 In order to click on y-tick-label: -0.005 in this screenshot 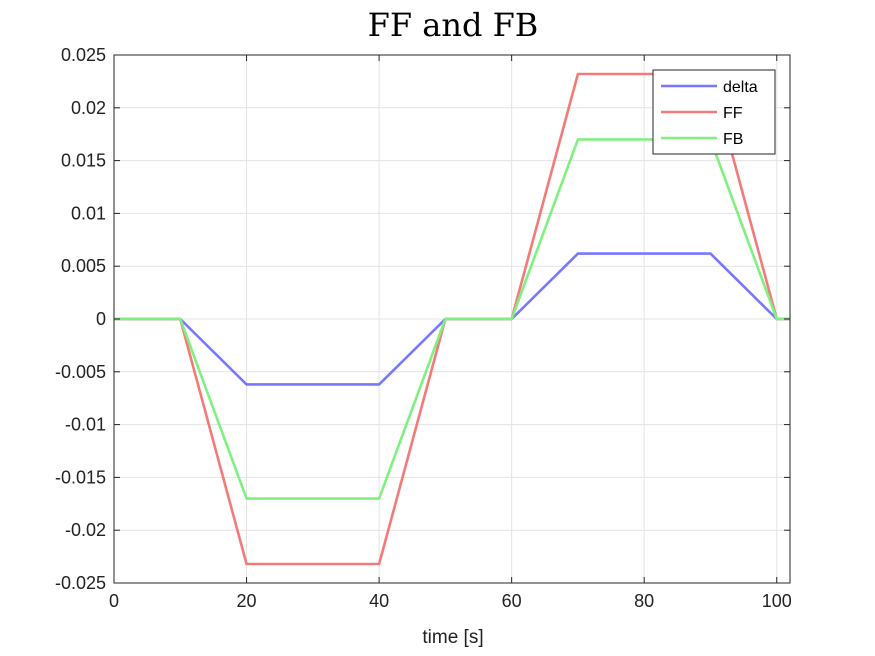, I will do `click(80, 372)`.